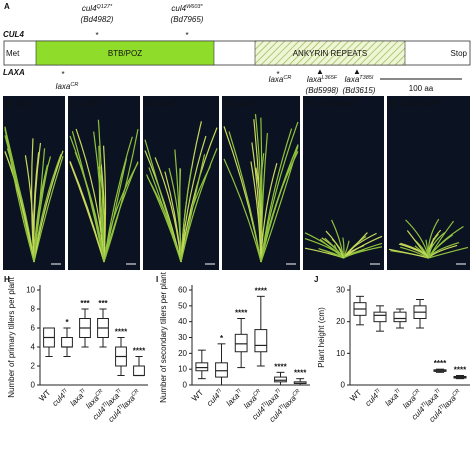 The image size is (474, 454). What do you see at coordinates (182, 290) in the screenshot?
I see `y-tick-label: 60` at bounding box center [182, 290].